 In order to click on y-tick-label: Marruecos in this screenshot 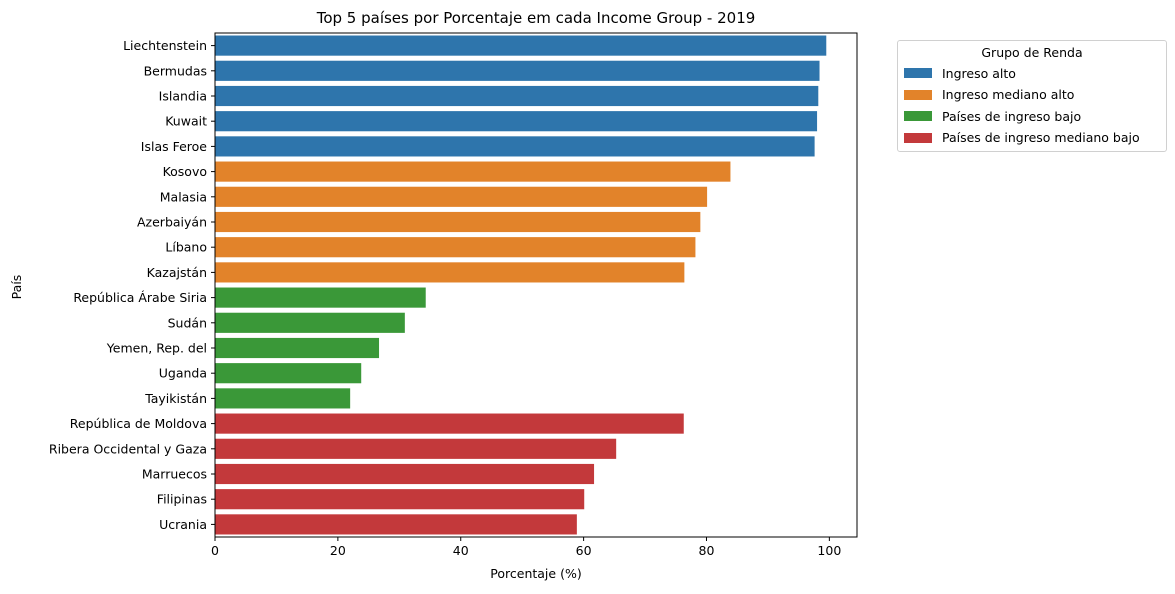, I will do `click(174, 474)`.